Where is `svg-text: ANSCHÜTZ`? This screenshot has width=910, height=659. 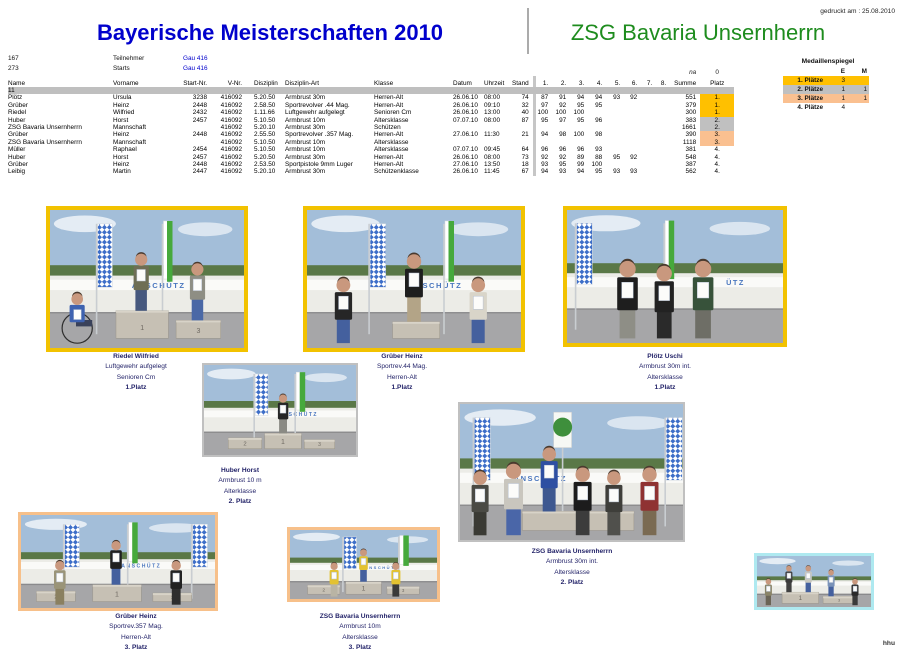
svg-text: ANSCHÜTZ is located at coordinates (436, 285).